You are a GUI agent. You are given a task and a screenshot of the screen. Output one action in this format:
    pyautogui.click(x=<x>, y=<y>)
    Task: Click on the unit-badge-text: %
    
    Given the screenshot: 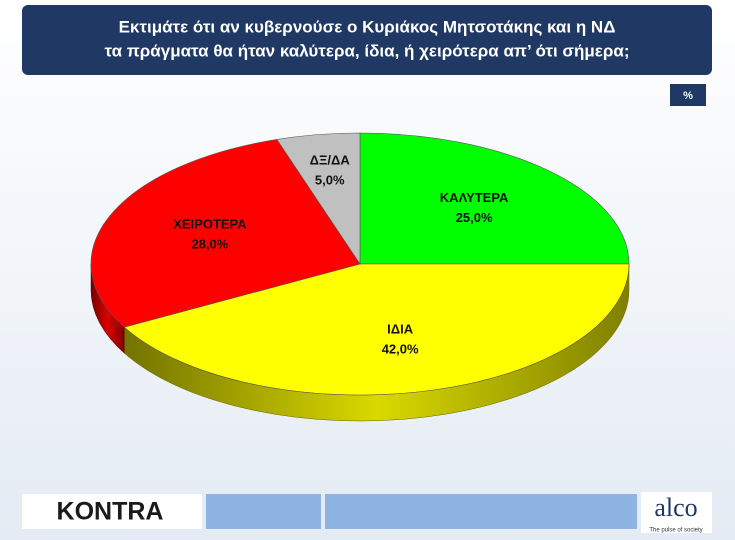 What is the action you would take?
    pyautogui.click(x=688, y=96)
    